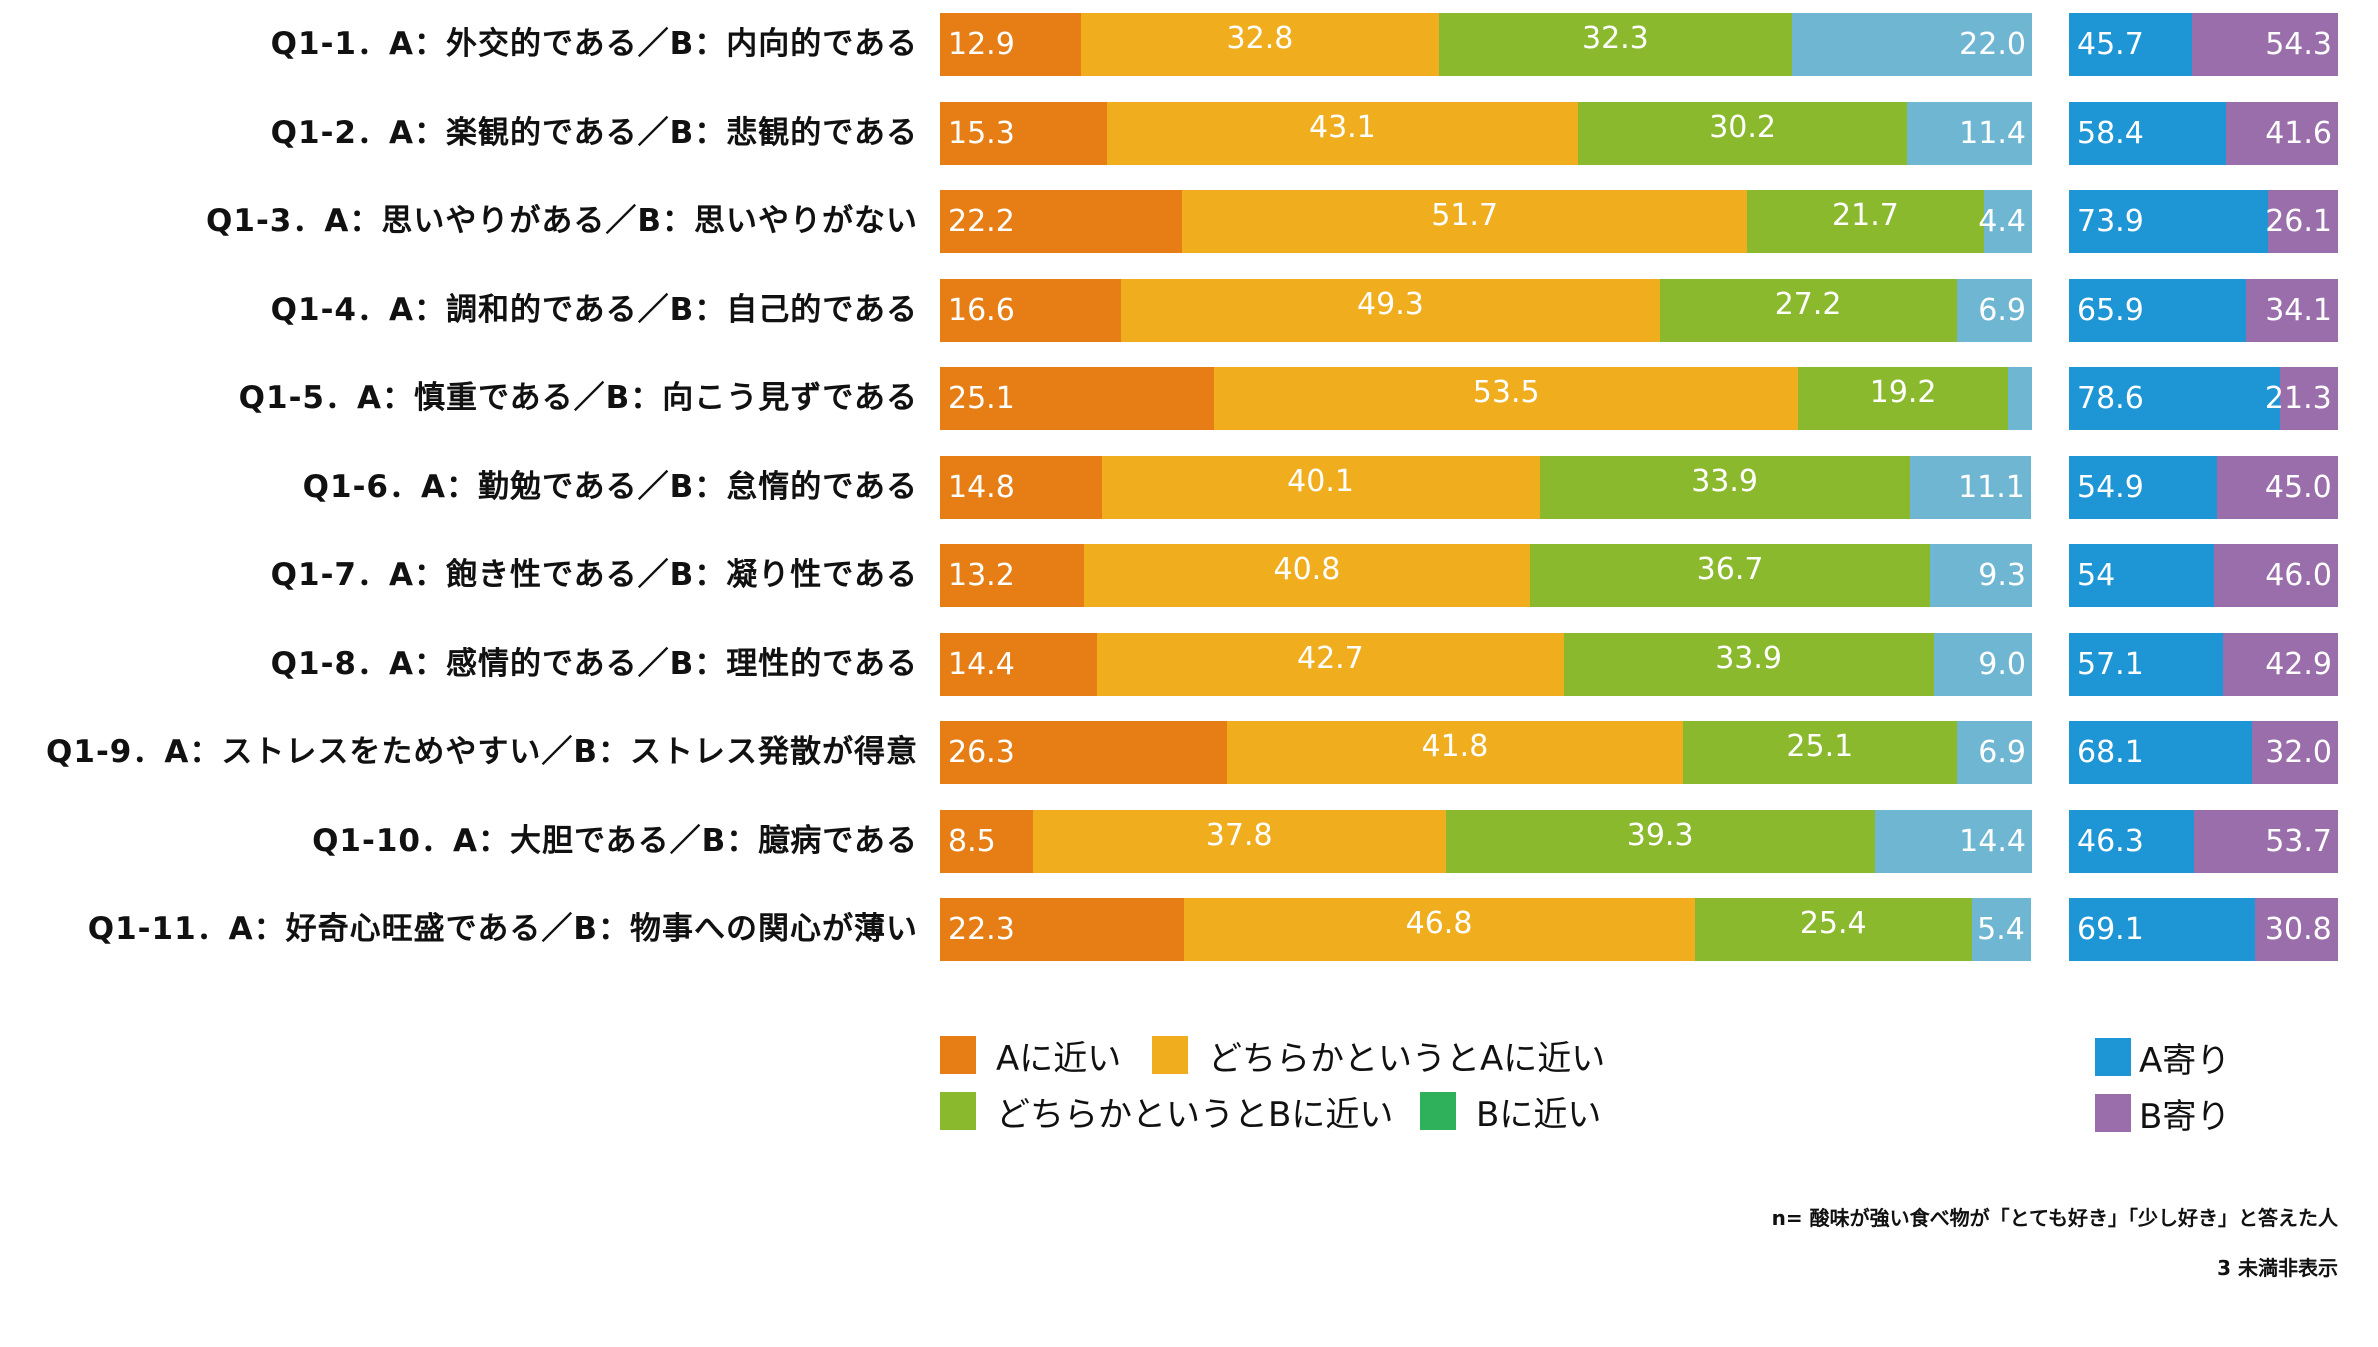  I want to click on bar-segment: 43.1, so click(1342, 133).